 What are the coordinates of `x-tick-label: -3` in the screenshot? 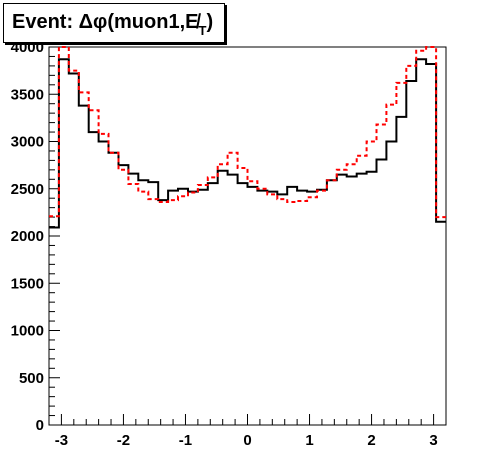 It's located at (61, 440).